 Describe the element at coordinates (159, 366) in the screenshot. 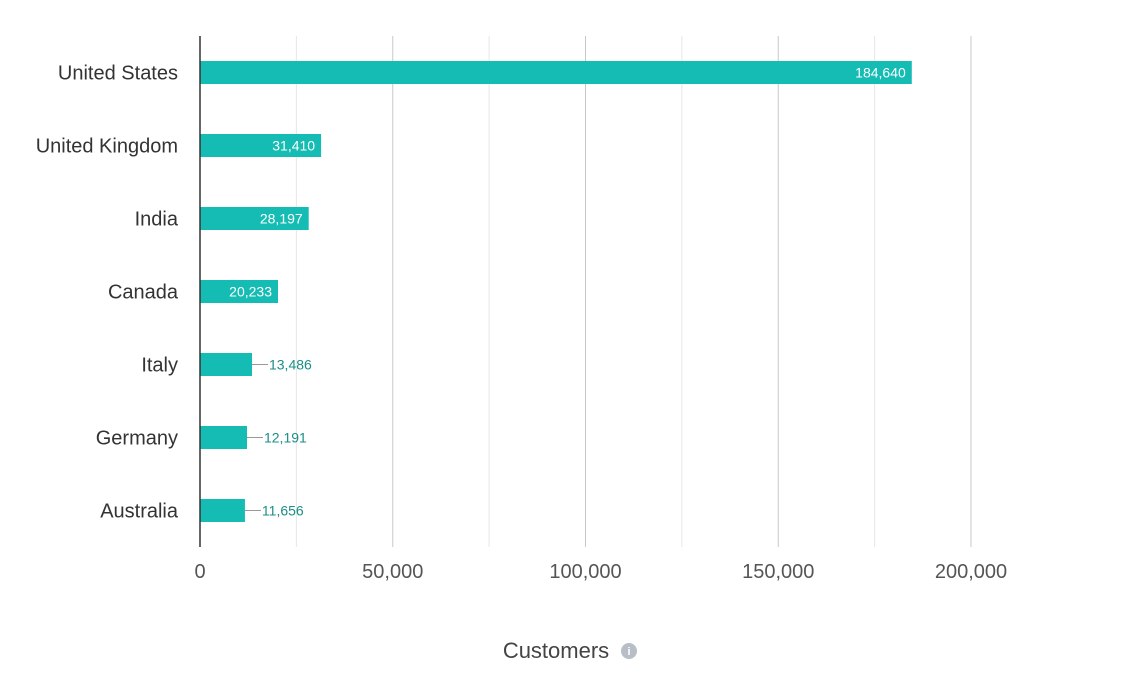

I see `category-label: Italy` at that location.